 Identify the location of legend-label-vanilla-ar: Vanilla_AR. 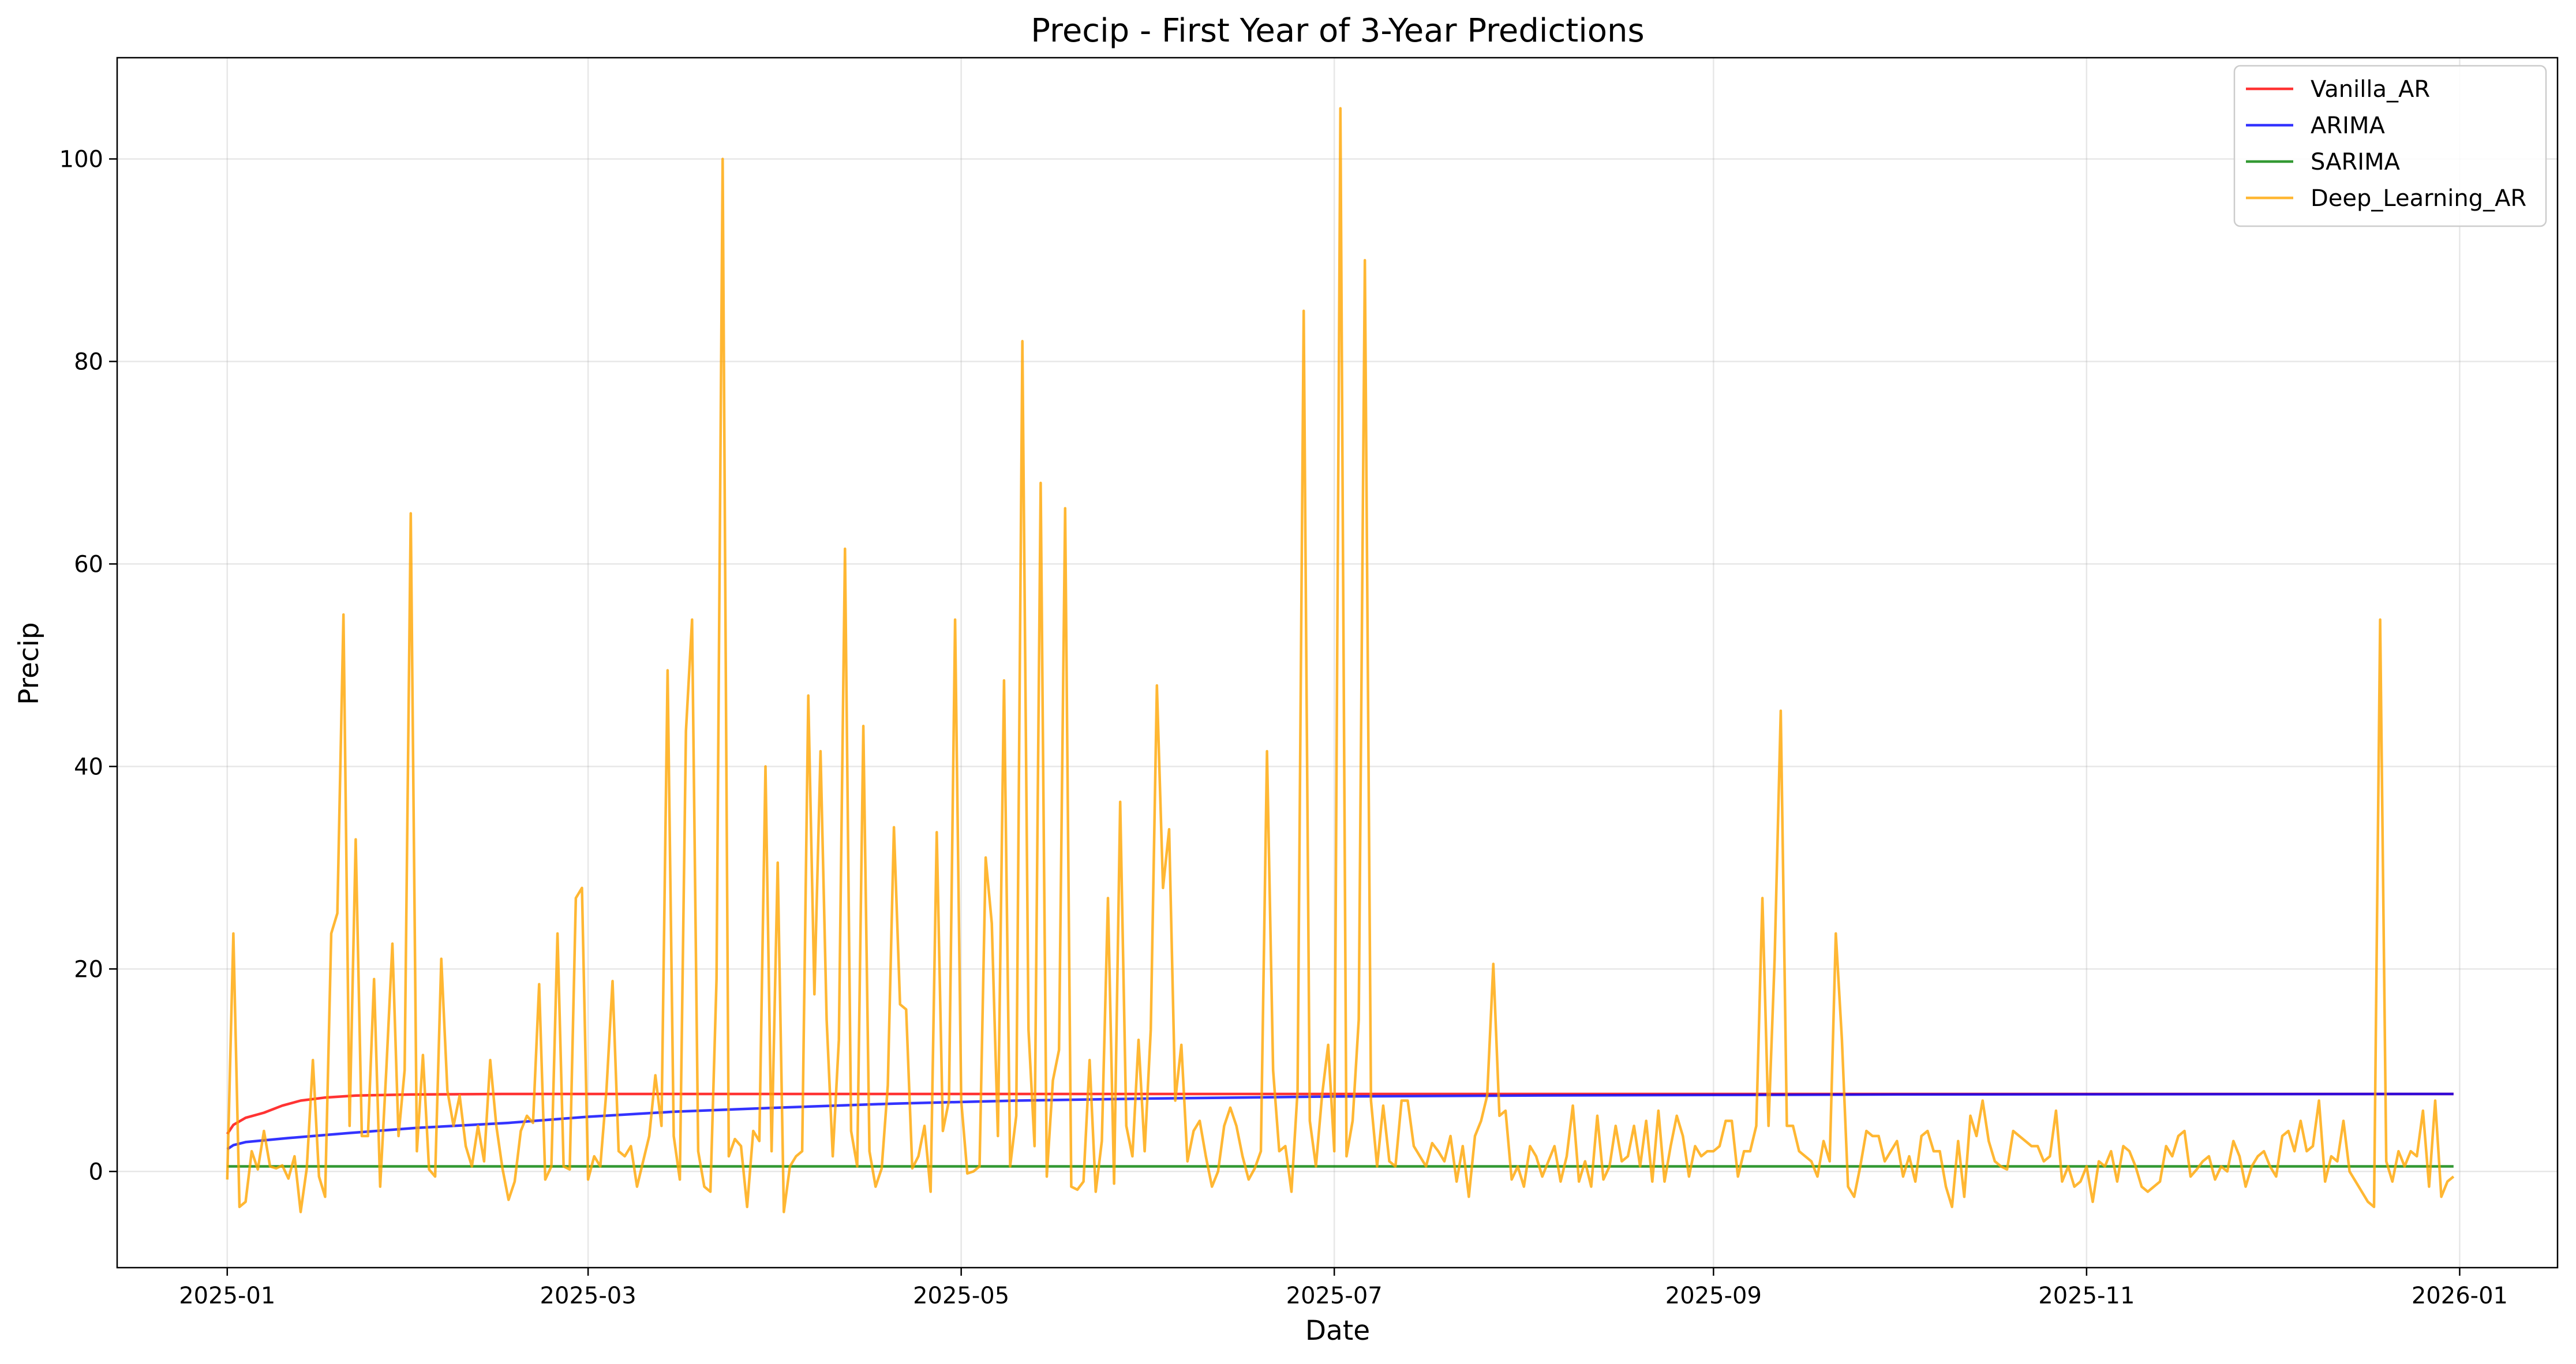
(2370, 89).